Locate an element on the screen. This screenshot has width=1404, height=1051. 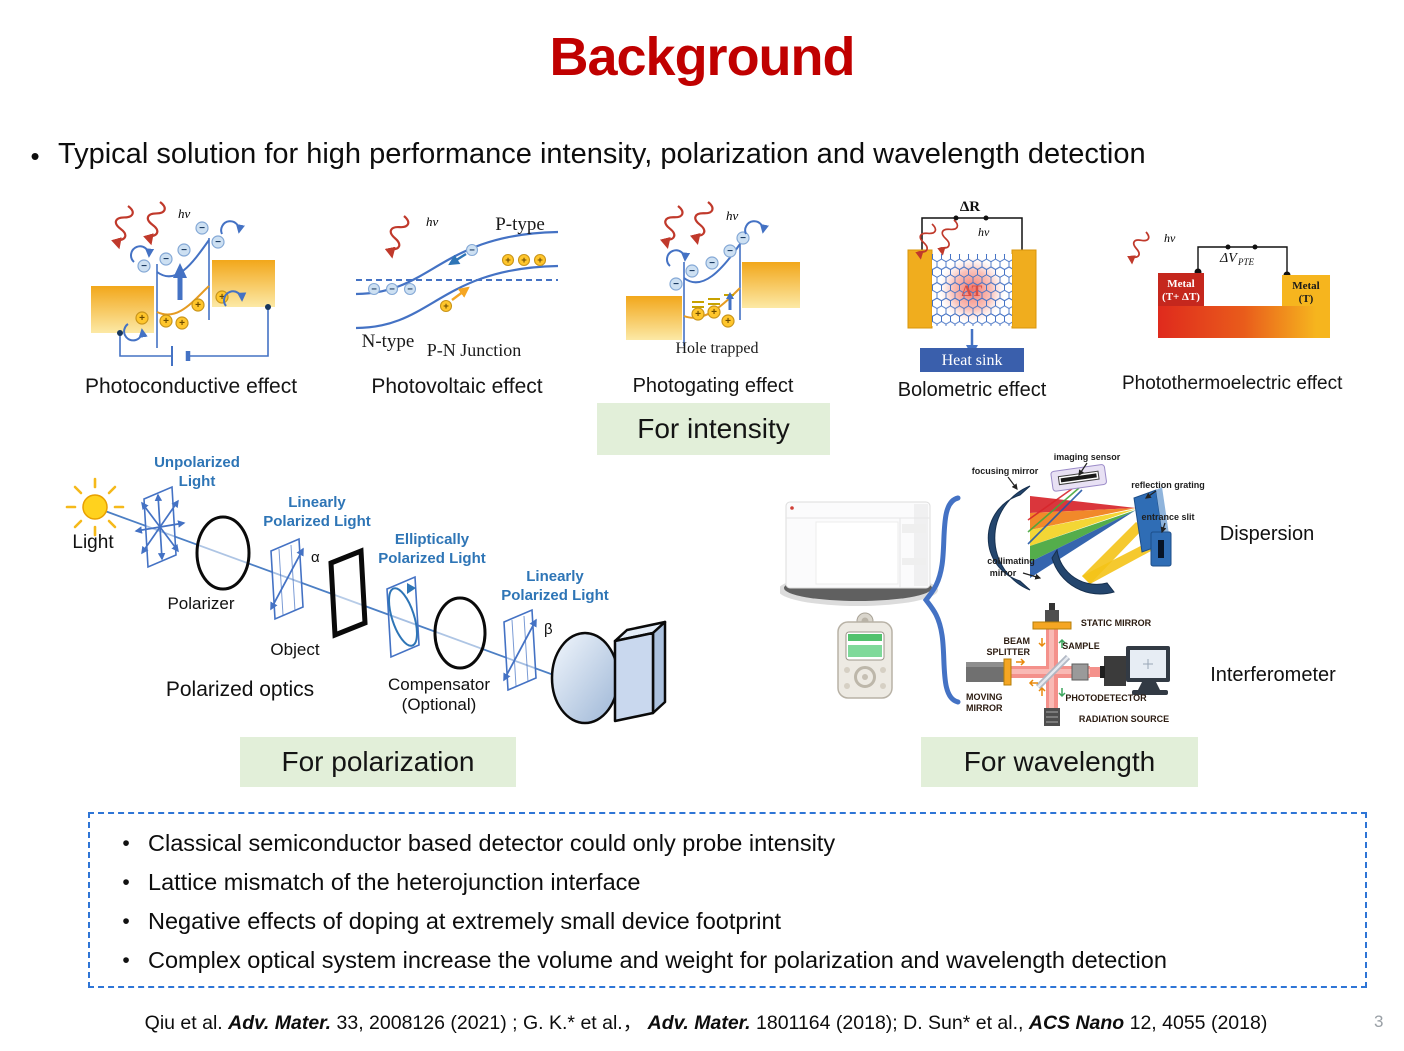
linear2-label-2: Polarized Light is located at coordinates (555, 595).